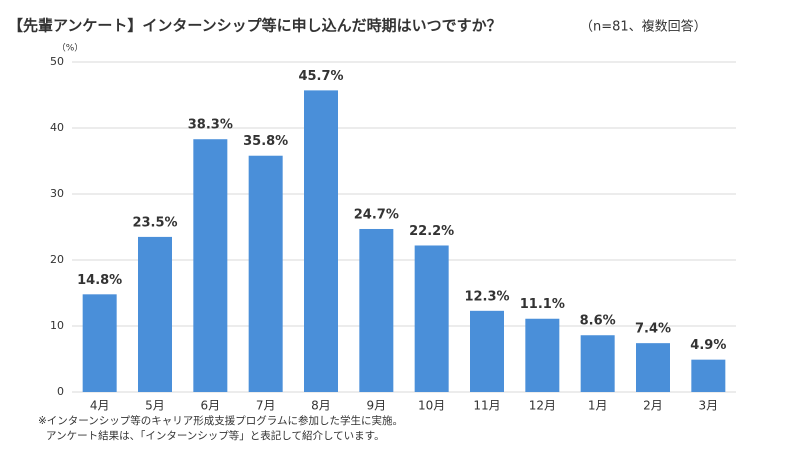 The image size is (800, 450). What do you see at coordinates (57, 325) in the screenshot?
I see `y-tick-label: 10` at bounding box center [57, 325].